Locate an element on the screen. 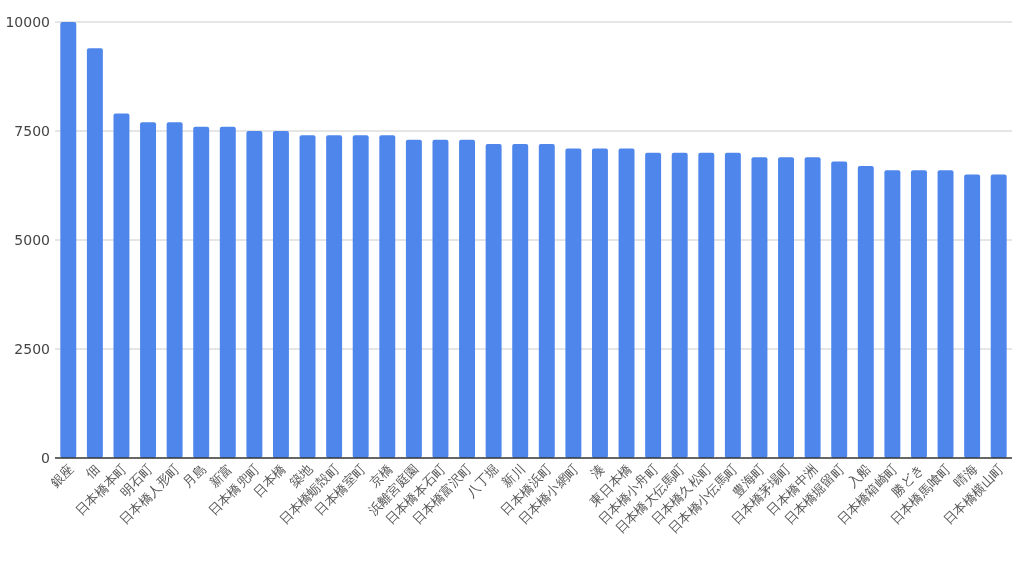 This screenshot has width=1024, height=561. y-tick-label: 5000 is located at coordinates (32, 240).